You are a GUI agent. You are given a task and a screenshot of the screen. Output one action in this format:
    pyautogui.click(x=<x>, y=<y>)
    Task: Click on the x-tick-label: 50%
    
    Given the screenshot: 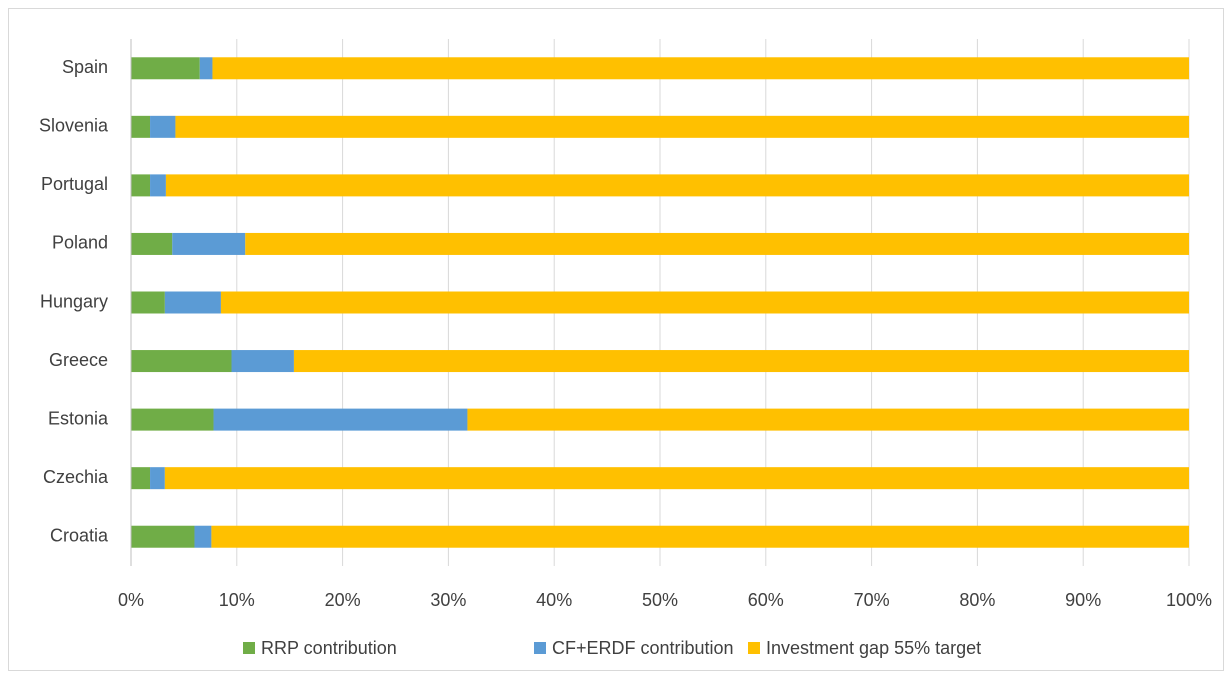 What is the action you would take?
    pyautogui.click(x=660, y=600)
    